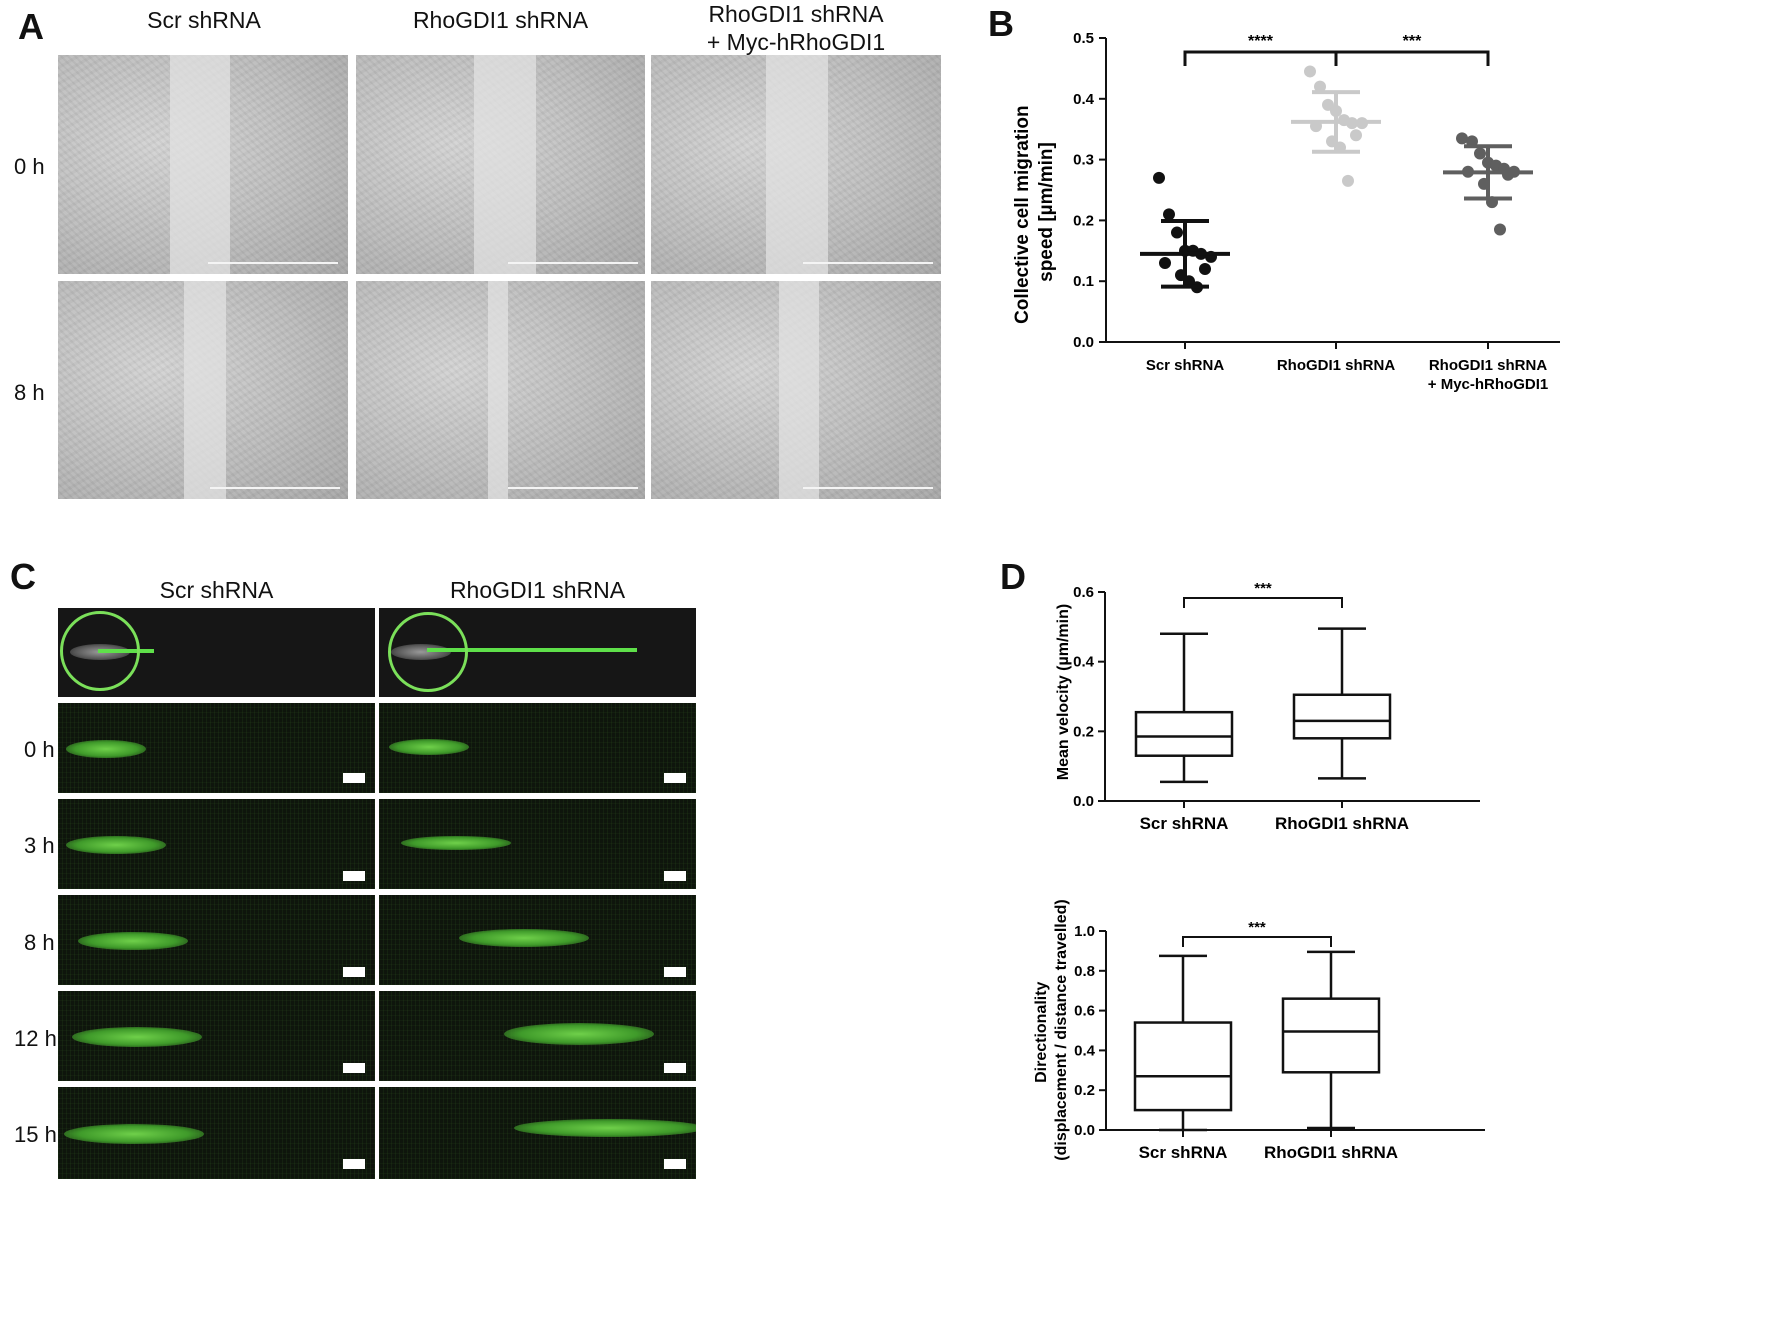 Image resolution: width=1772 pixels, height=1333 pixels. What do you see at coordinates (29, 166) in the screenshot?
I see `panel-a-row-label-0h: 0 h` at bounding box center [29, 166].